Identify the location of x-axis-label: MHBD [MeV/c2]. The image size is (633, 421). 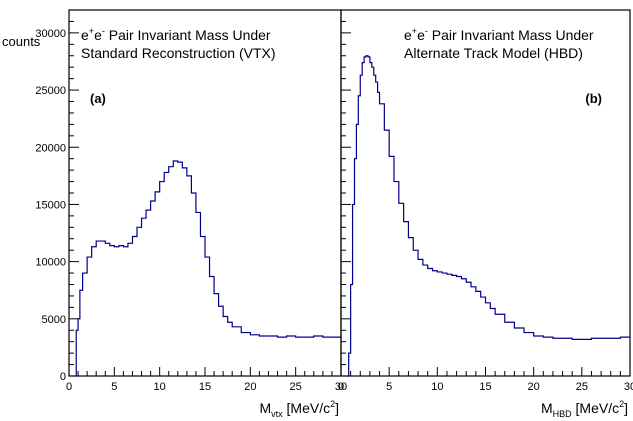
(584, 409).